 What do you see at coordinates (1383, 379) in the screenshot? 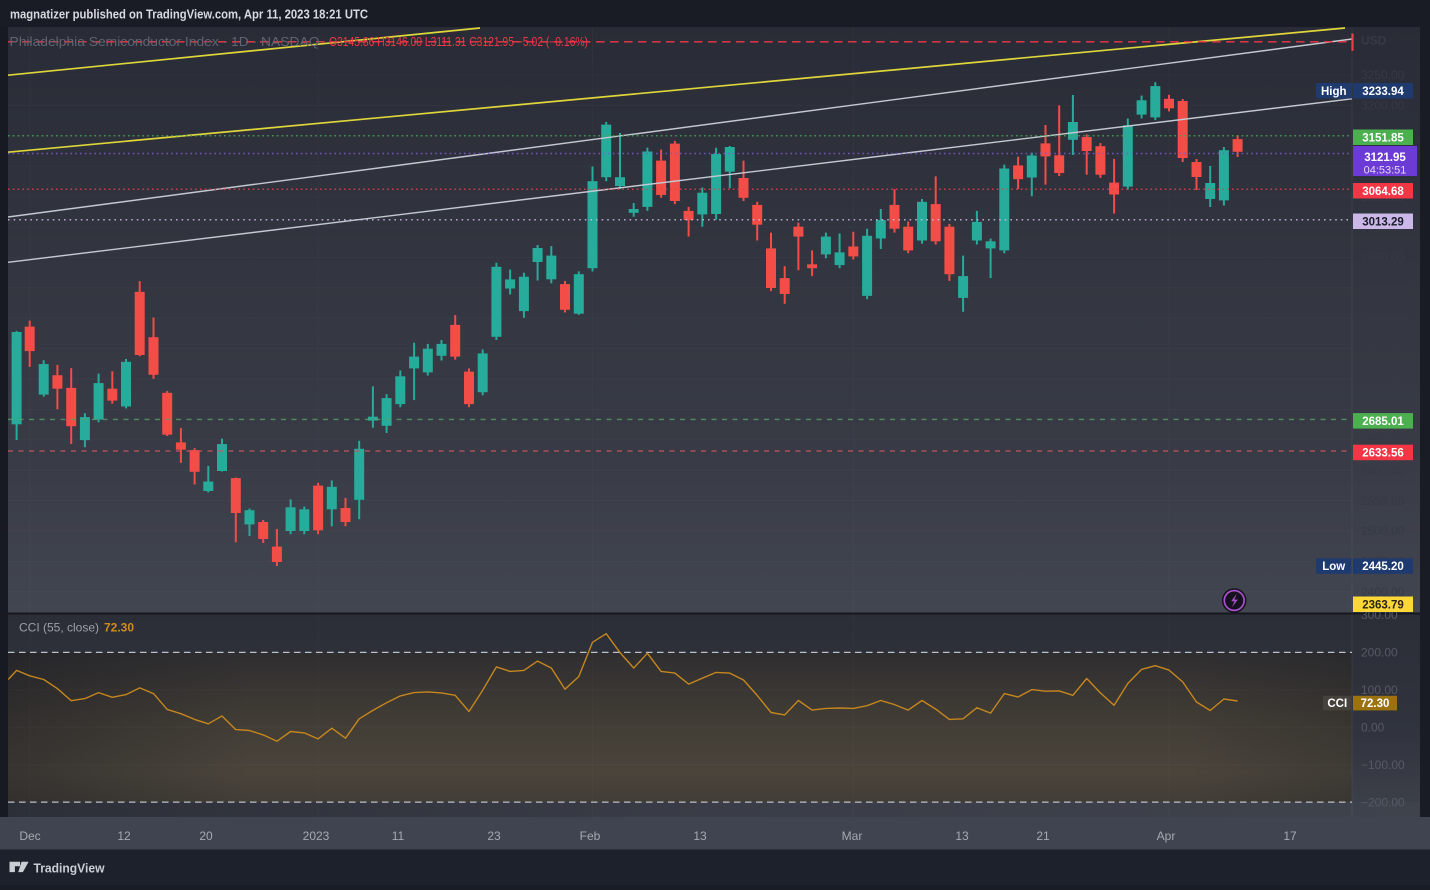
I see `svg-text: 2750.00` at bounding box center [1383, 379].